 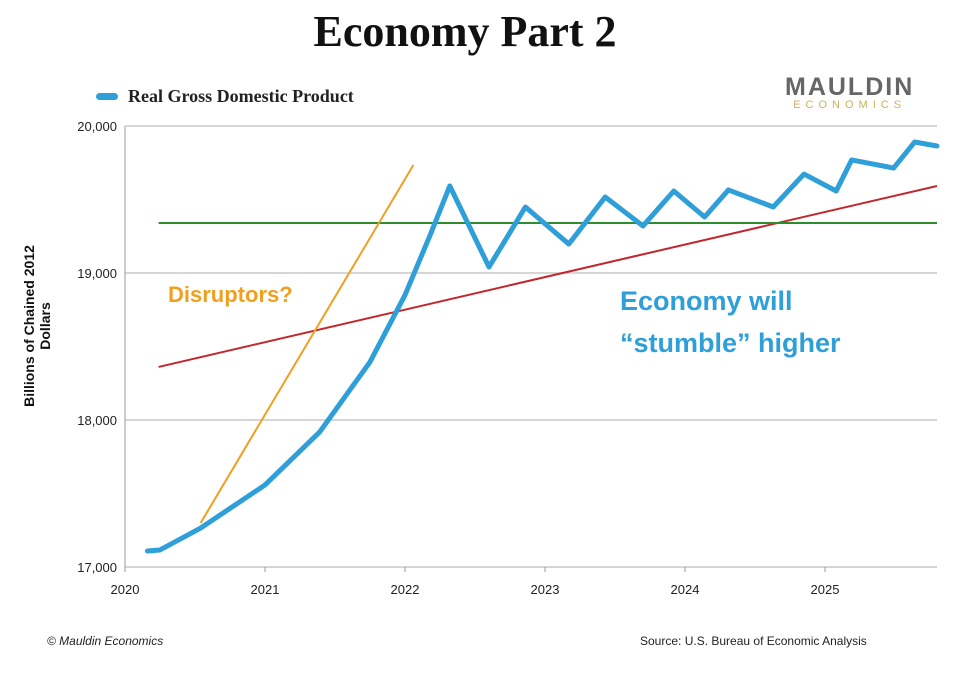 What do you see at coordinates (307, 344) in the screenshot?
I see `reference-line` at bounding box center [307, 344].